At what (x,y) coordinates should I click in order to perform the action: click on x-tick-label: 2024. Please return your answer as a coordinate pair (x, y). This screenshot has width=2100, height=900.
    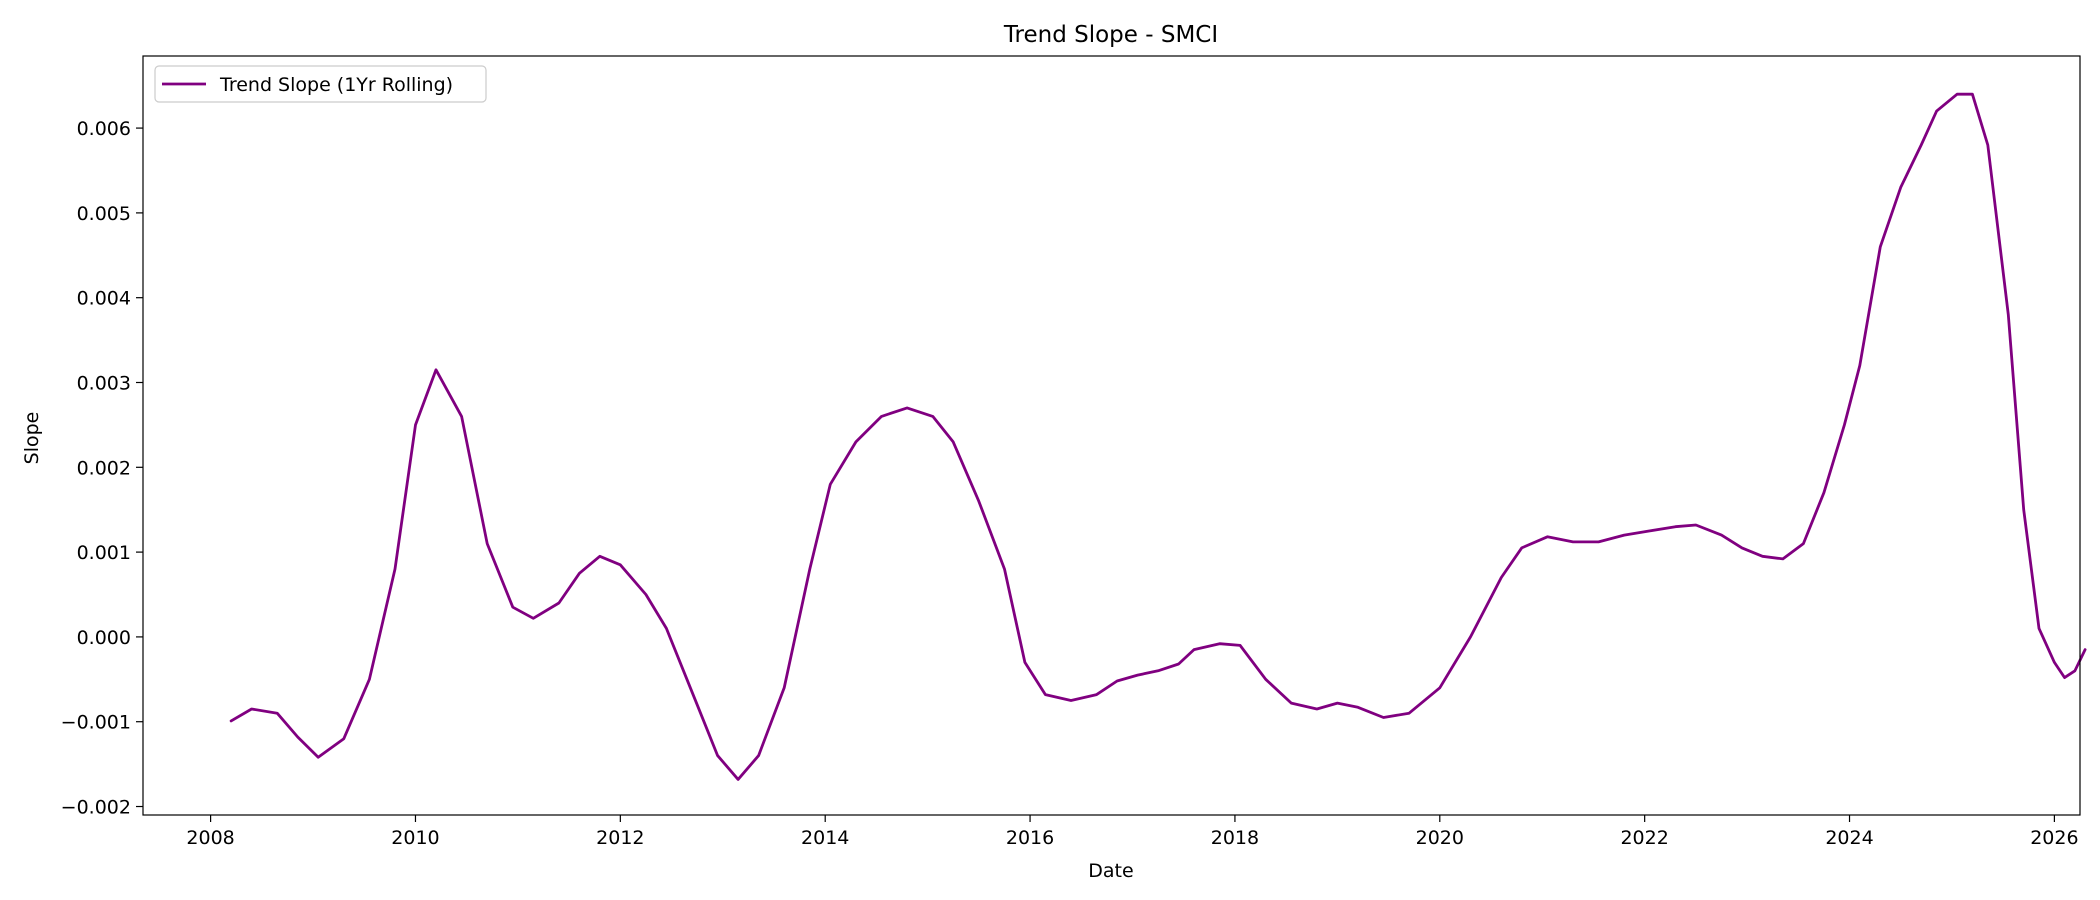
    Looking at the image, I should click on (1849, 838).